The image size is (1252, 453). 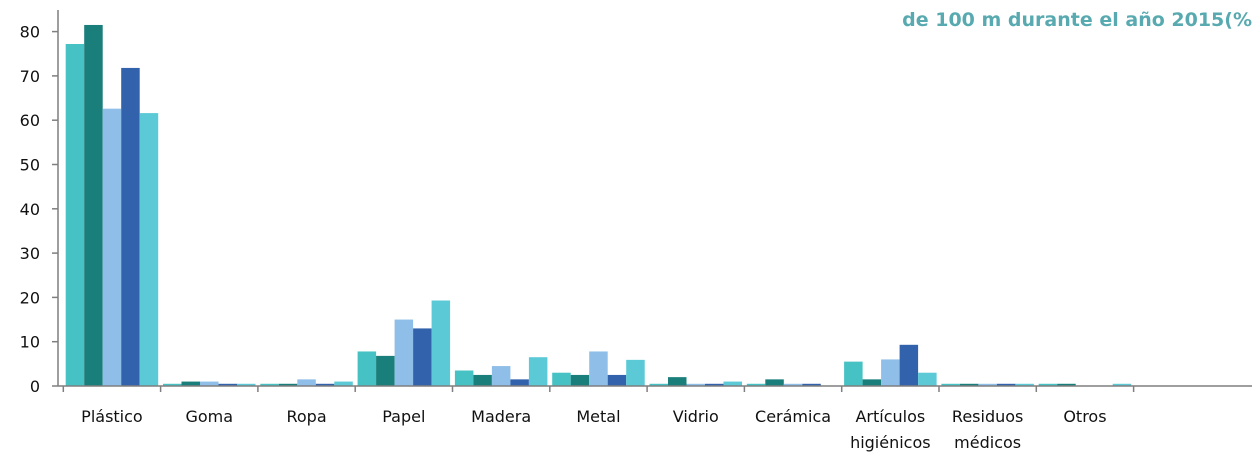 What do you see at coordinates (30, 165) in the screenshot?
I see `y-tick-label: 50` at bounding box center [30, 165].